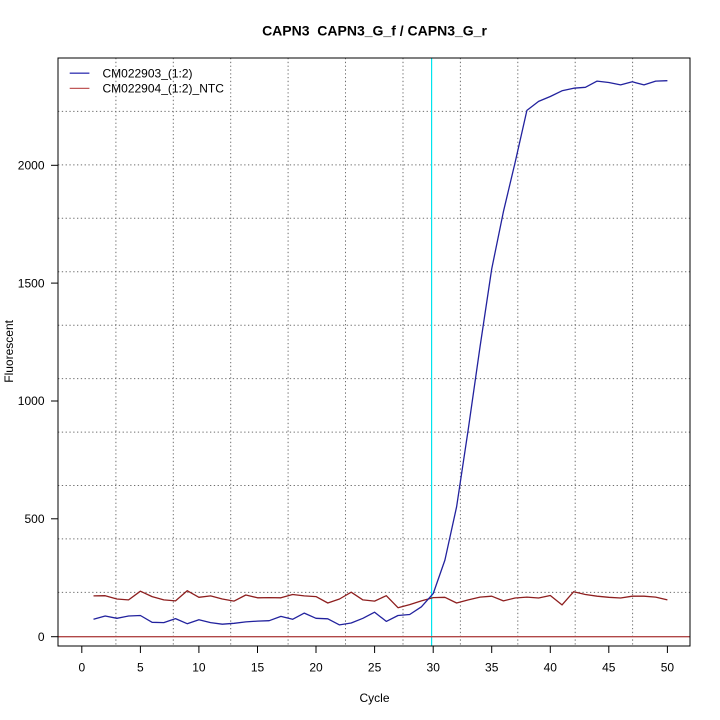 The image size is (720, 720). What do you see at coordinates (164, 89) in the screenshot?
I see `svg-text: CM022904_(1:2)_NTC` at bounding box center [164, 89].